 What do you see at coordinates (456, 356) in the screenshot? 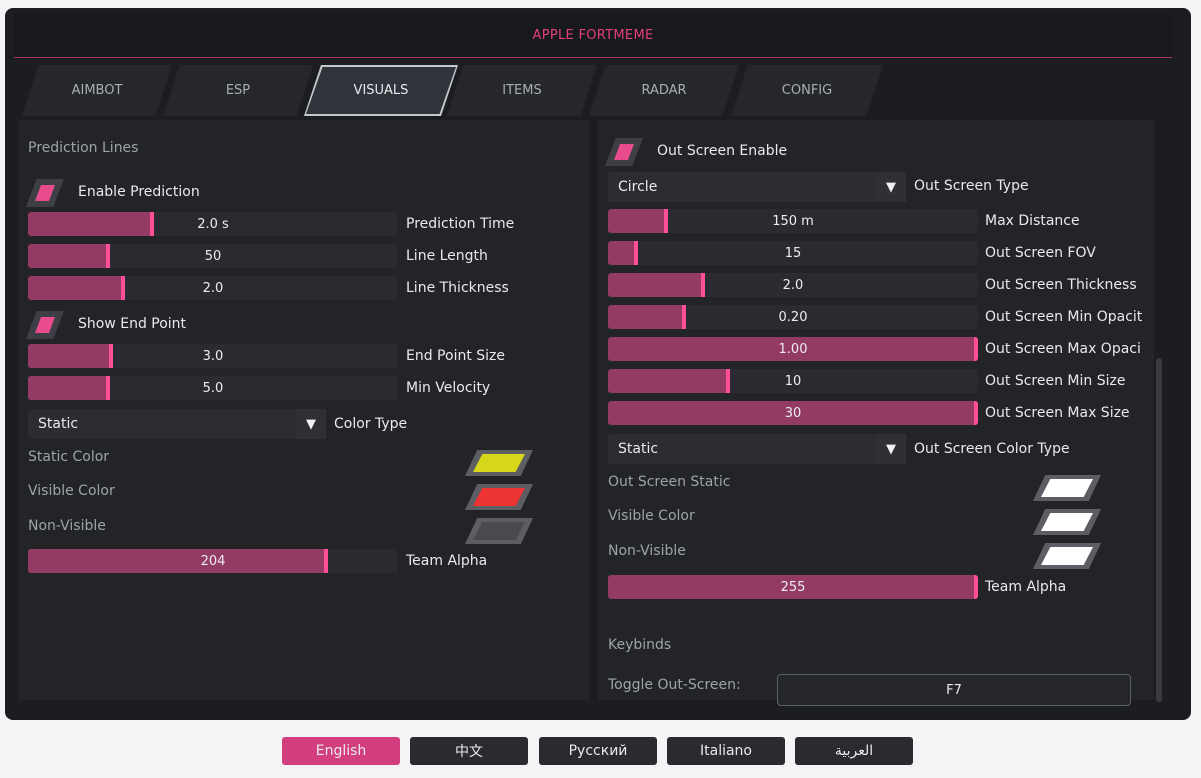
I see `end-point-size-label: End Point Size` at bounding box center [456, 356].